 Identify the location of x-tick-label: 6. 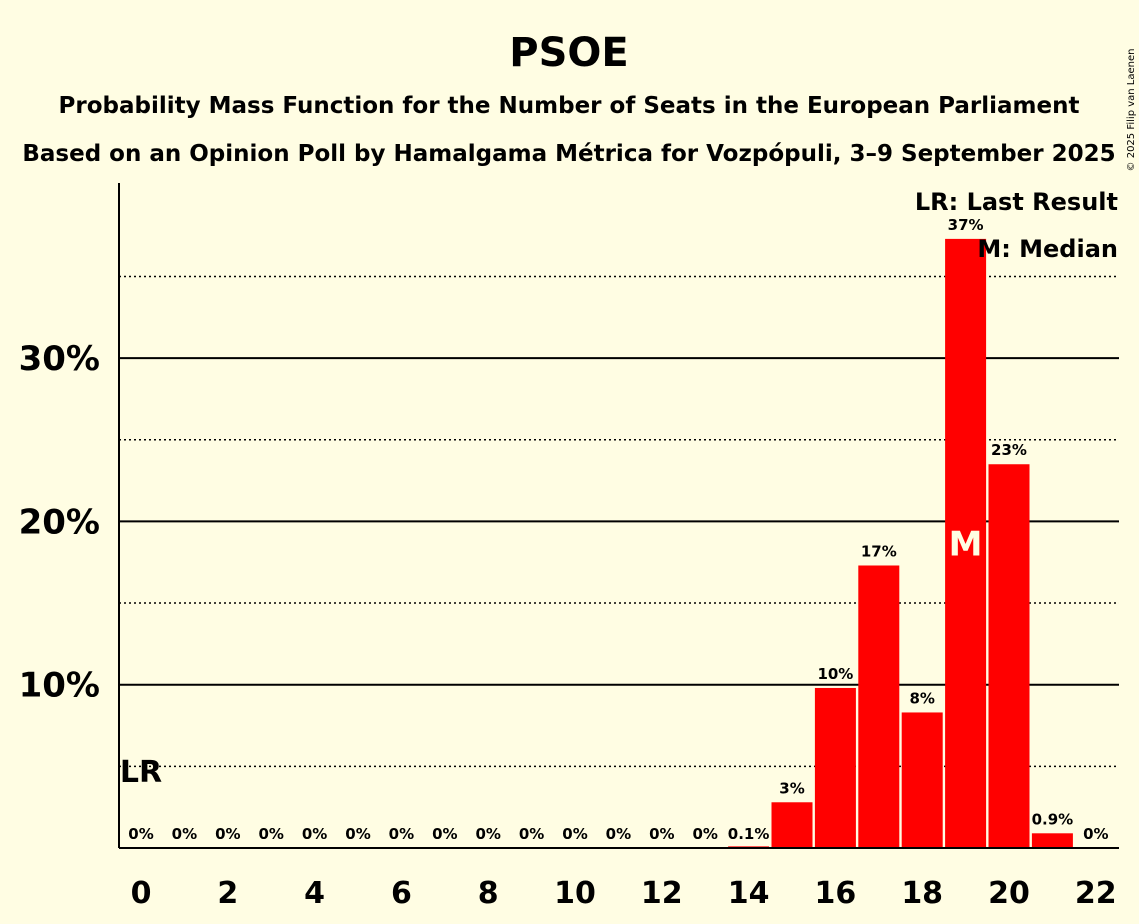
(401, 893).